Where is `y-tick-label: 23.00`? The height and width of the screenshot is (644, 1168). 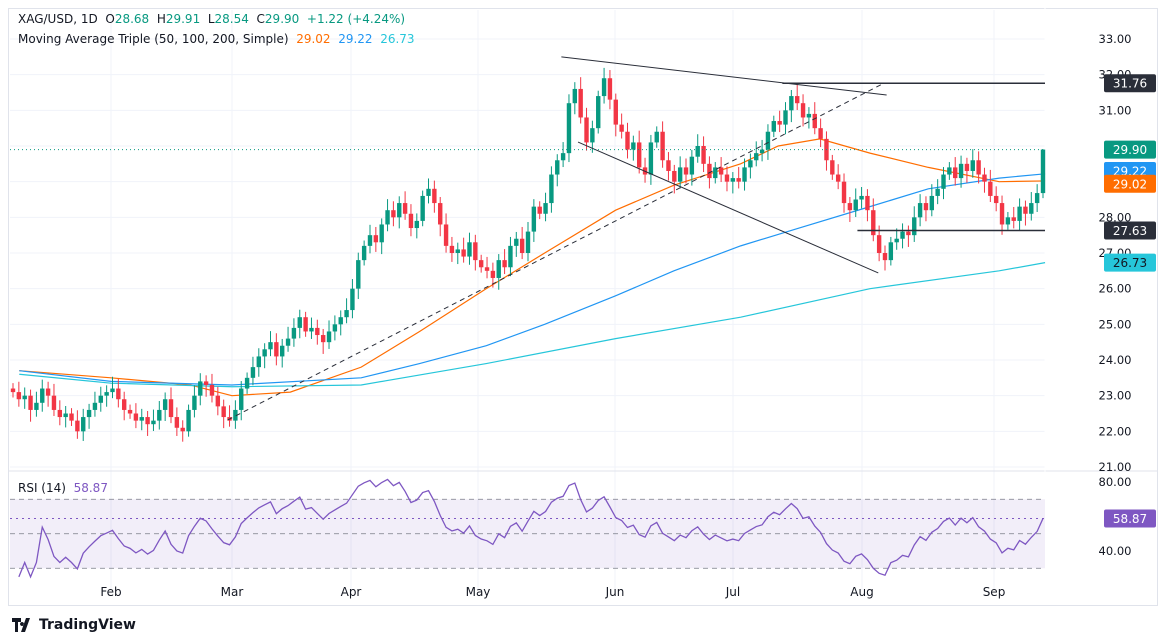 y-tick-label: 23.00 is located at coordinates (1115, 396).